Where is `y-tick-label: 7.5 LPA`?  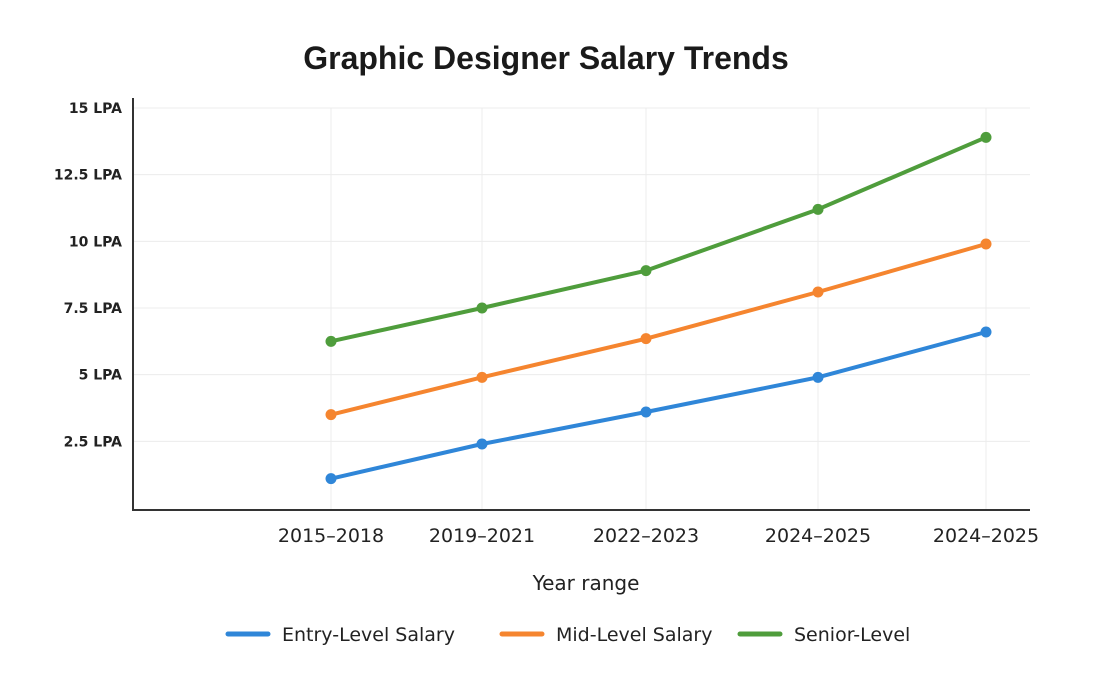 y-tick-label: 7.5 LPA is located at coordinates (93, 309).